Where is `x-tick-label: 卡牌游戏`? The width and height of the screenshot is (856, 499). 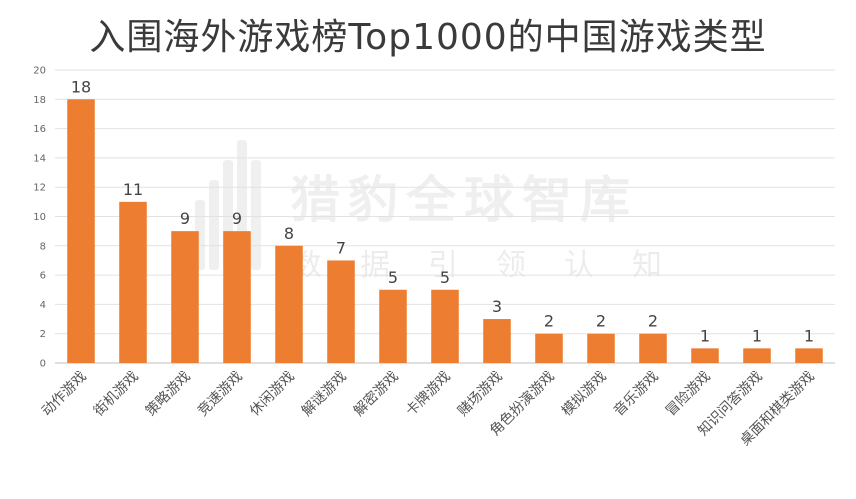 x-tick-label: 卡牌游戏 is located at coordinates (428, 394).